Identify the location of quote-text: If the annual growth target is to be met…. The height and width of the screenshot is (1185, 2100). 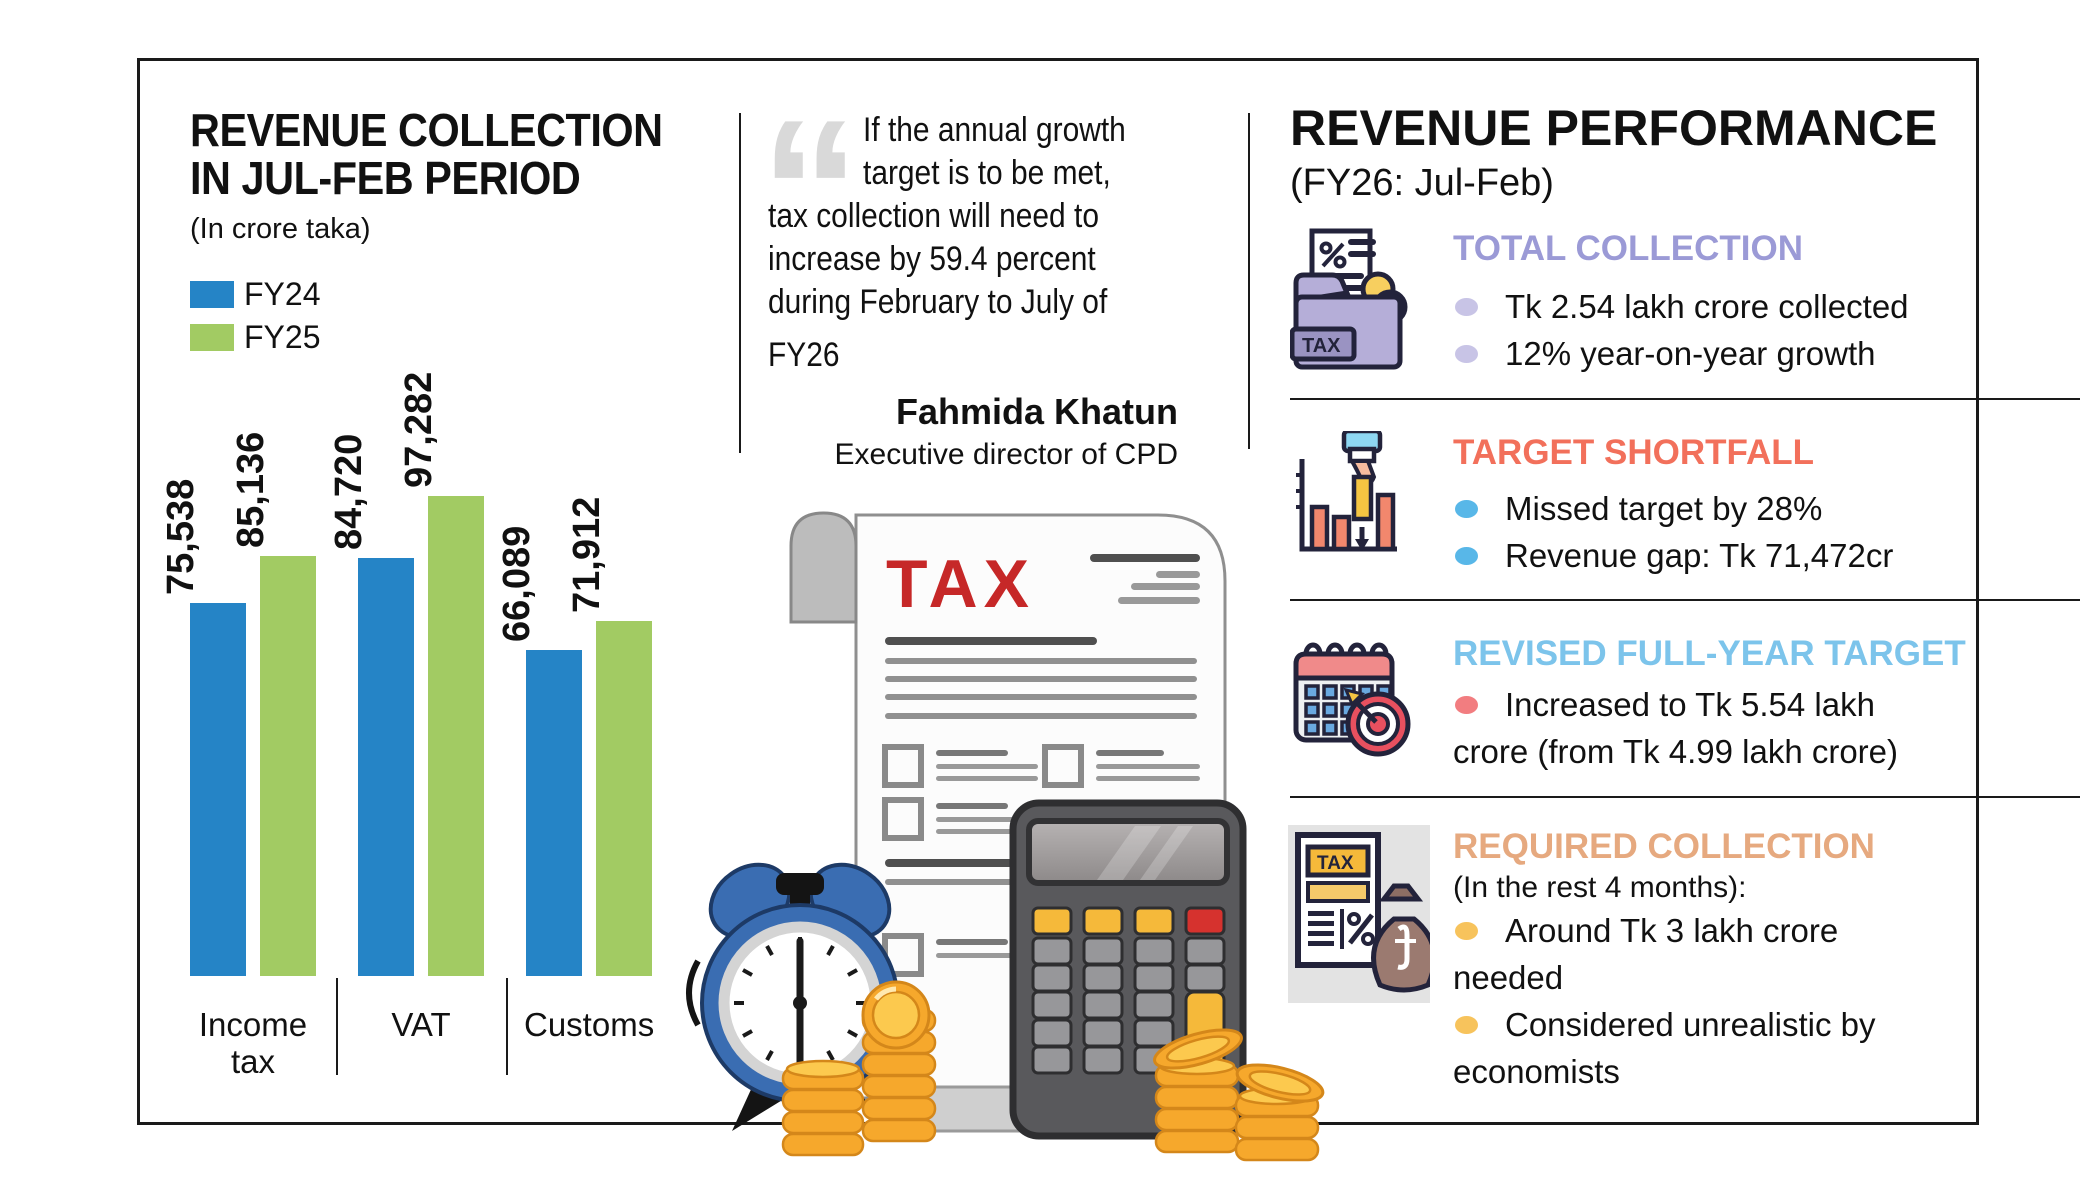
(965, 243).